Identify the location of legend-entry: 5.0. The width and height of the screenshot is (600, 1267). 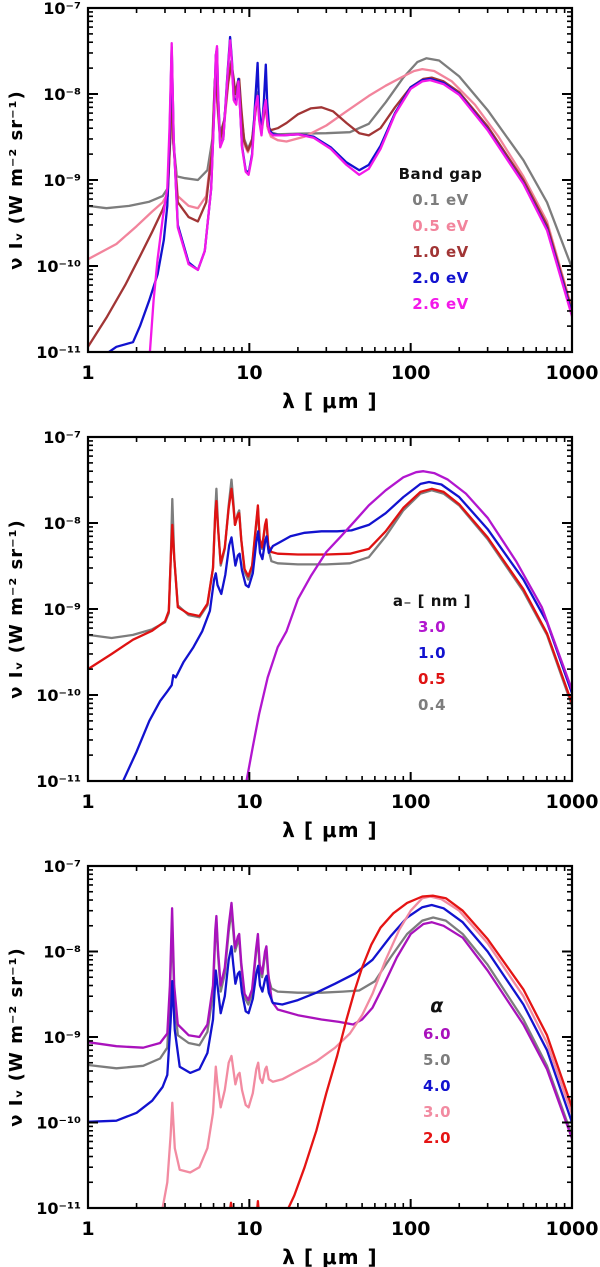
(437, 1060).